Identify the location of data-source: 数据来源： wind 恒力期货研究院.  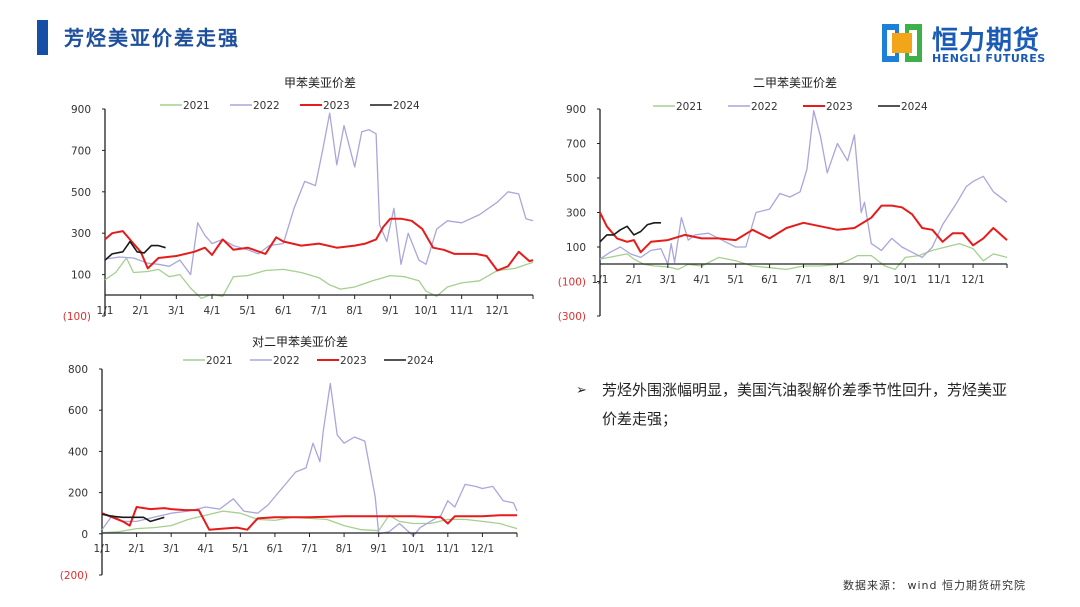
(934, 585).